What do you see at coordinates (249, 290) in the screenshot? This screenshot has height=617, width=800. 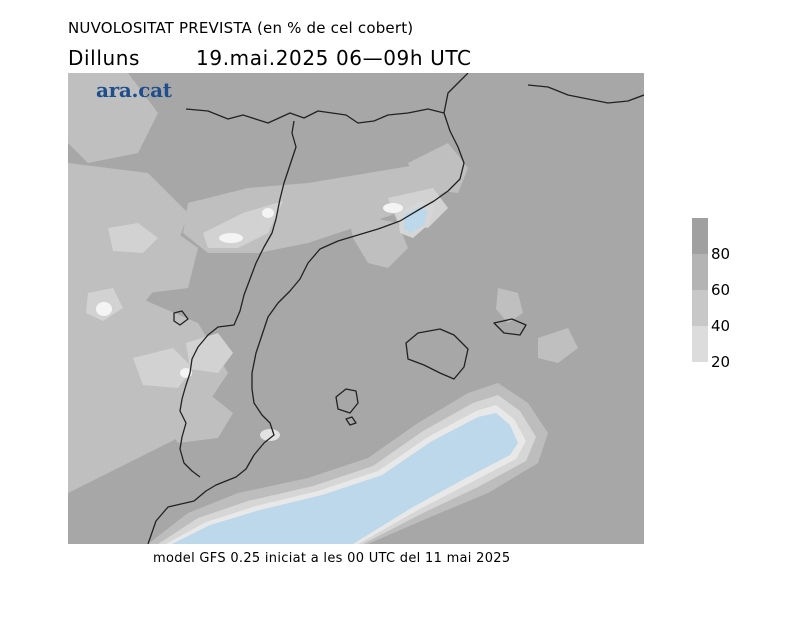 I see `cloud-patches-clear` at bounding box center [249, 290].